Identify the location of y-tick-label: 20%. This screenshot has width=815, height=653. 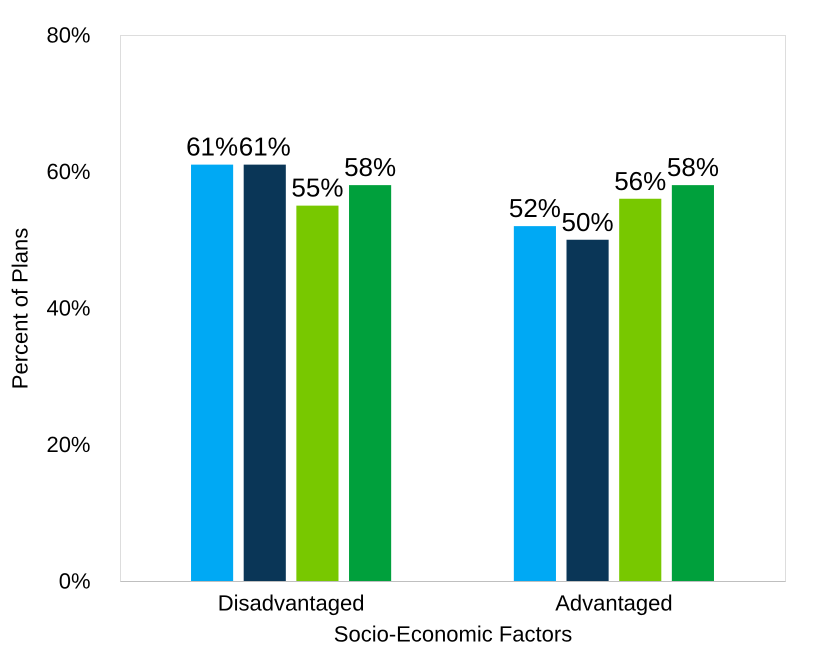
(68, 444).